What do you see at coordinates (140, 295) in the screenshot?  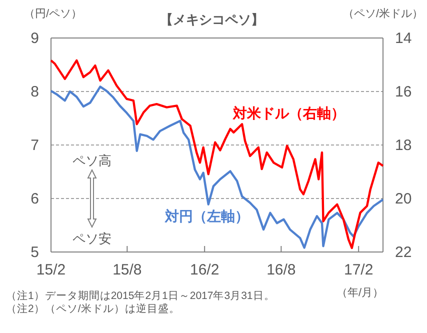 I see `text: （注1）データ期間は2015年2月1日～2017年3月31日。` at bounding box center [140, 295].